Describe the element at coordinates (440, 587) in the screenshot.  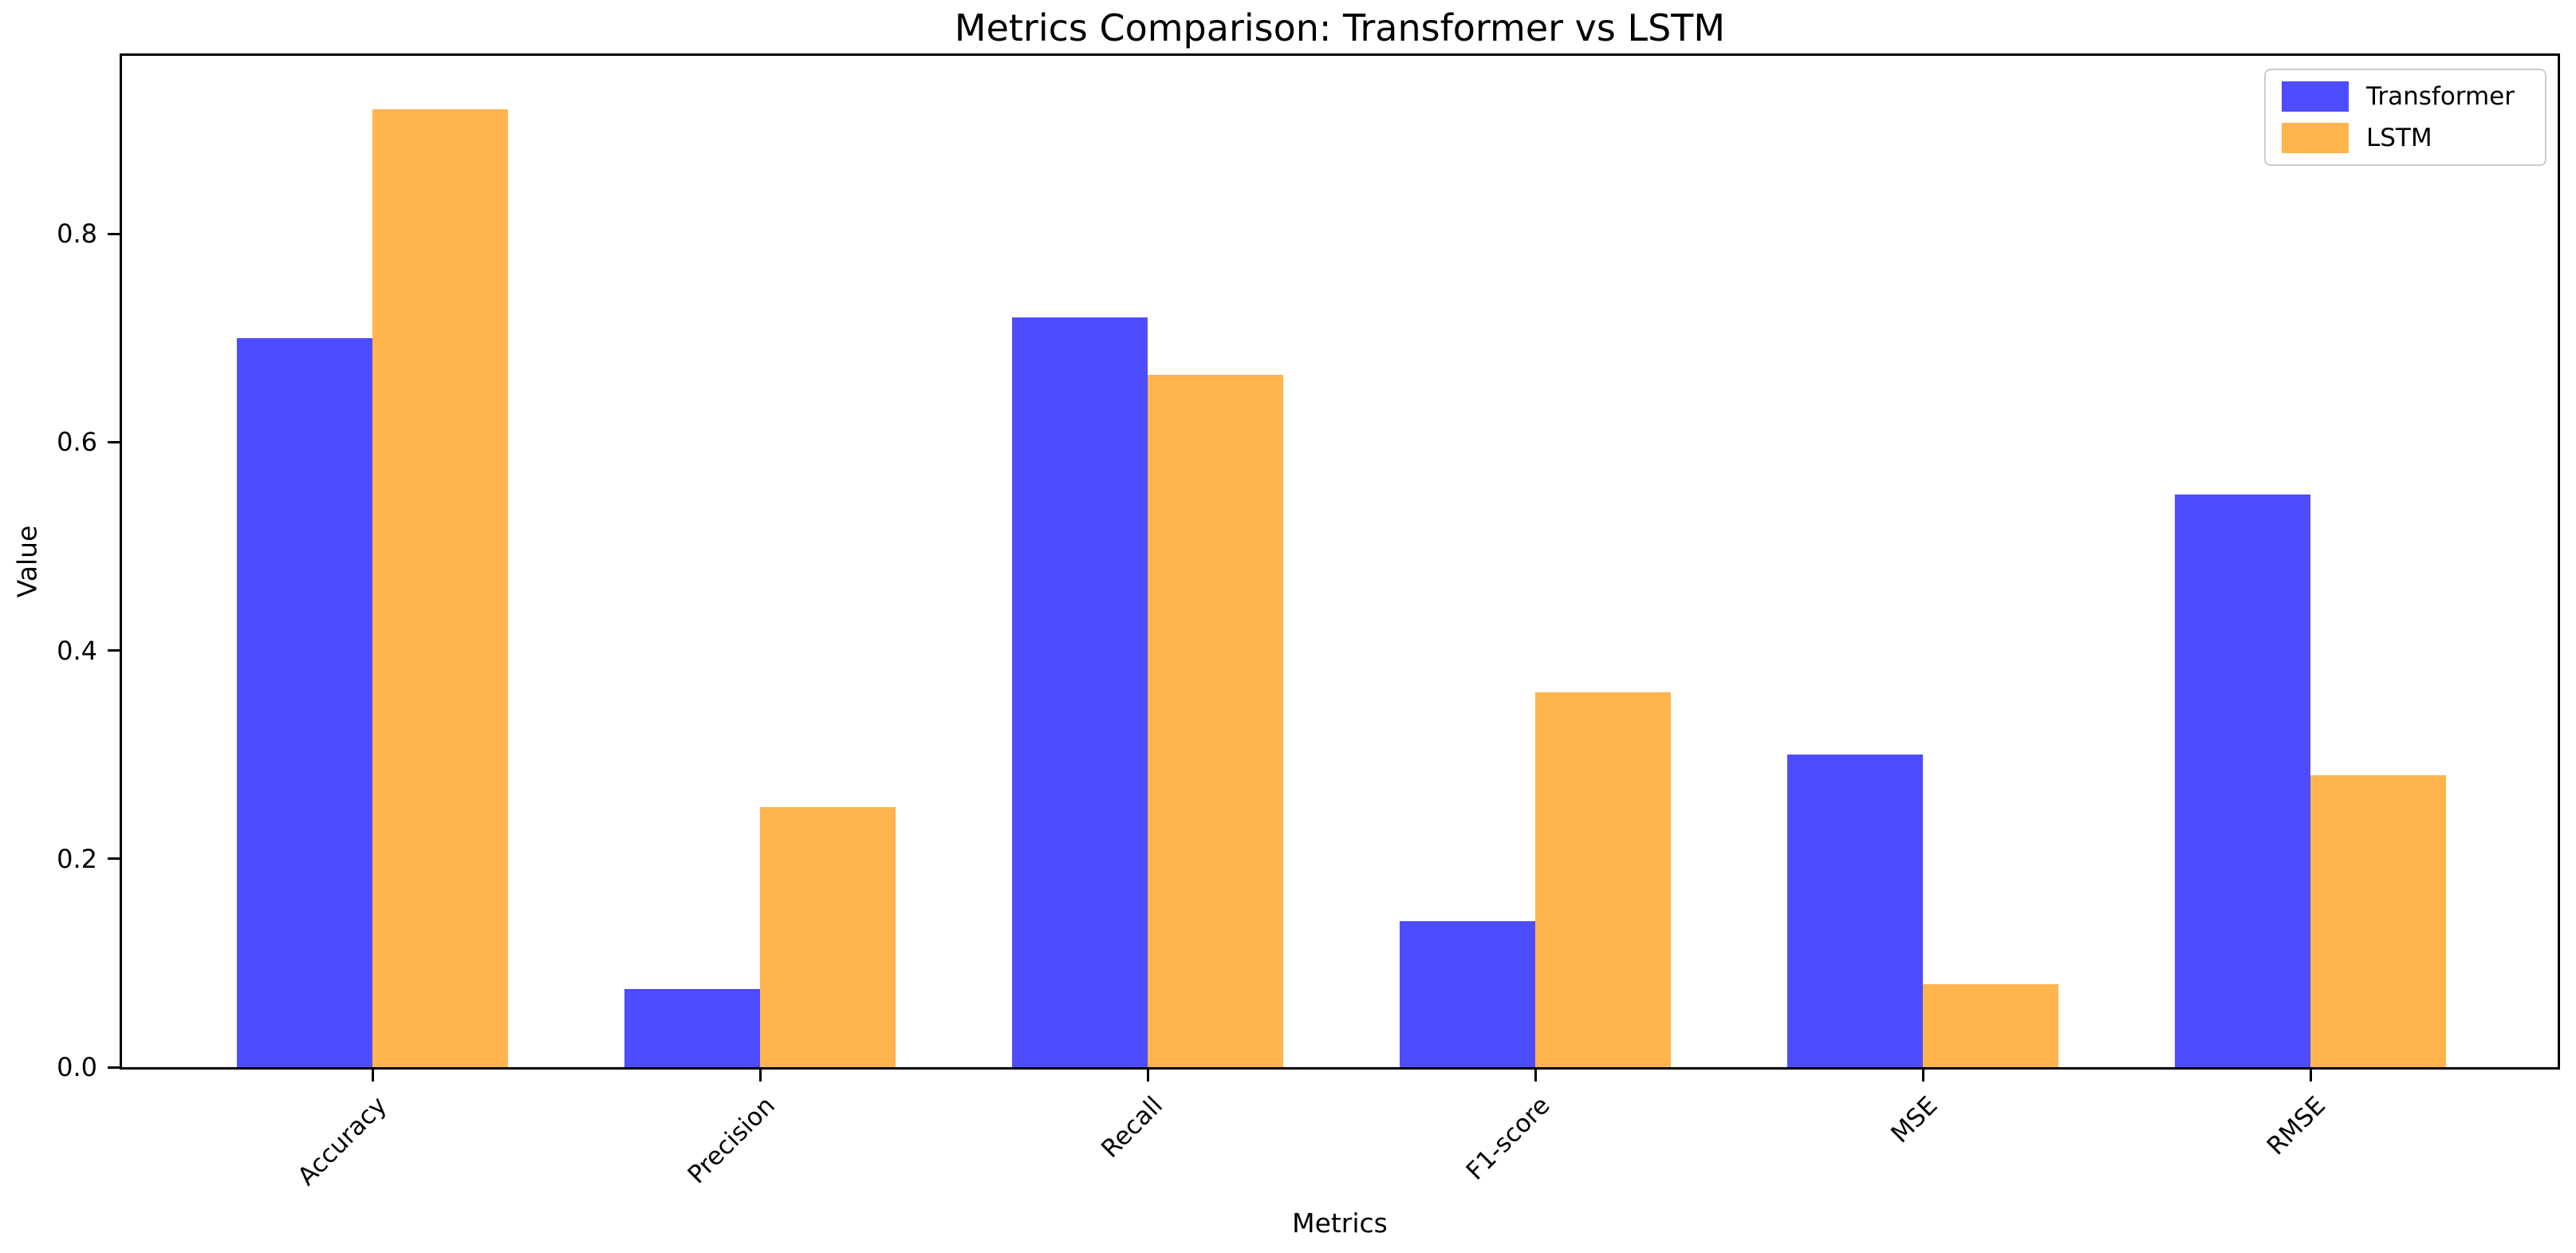
I see `bar-lstm-accuracy` at that location.